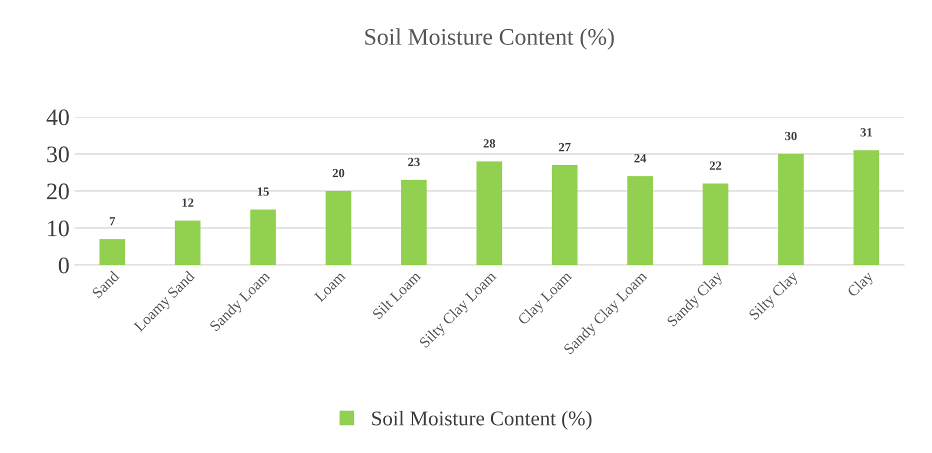 The width and height of the screenshot is (932, 453). I want to click on legend-label: Soil Moisture Content (%), so click(482, 420).